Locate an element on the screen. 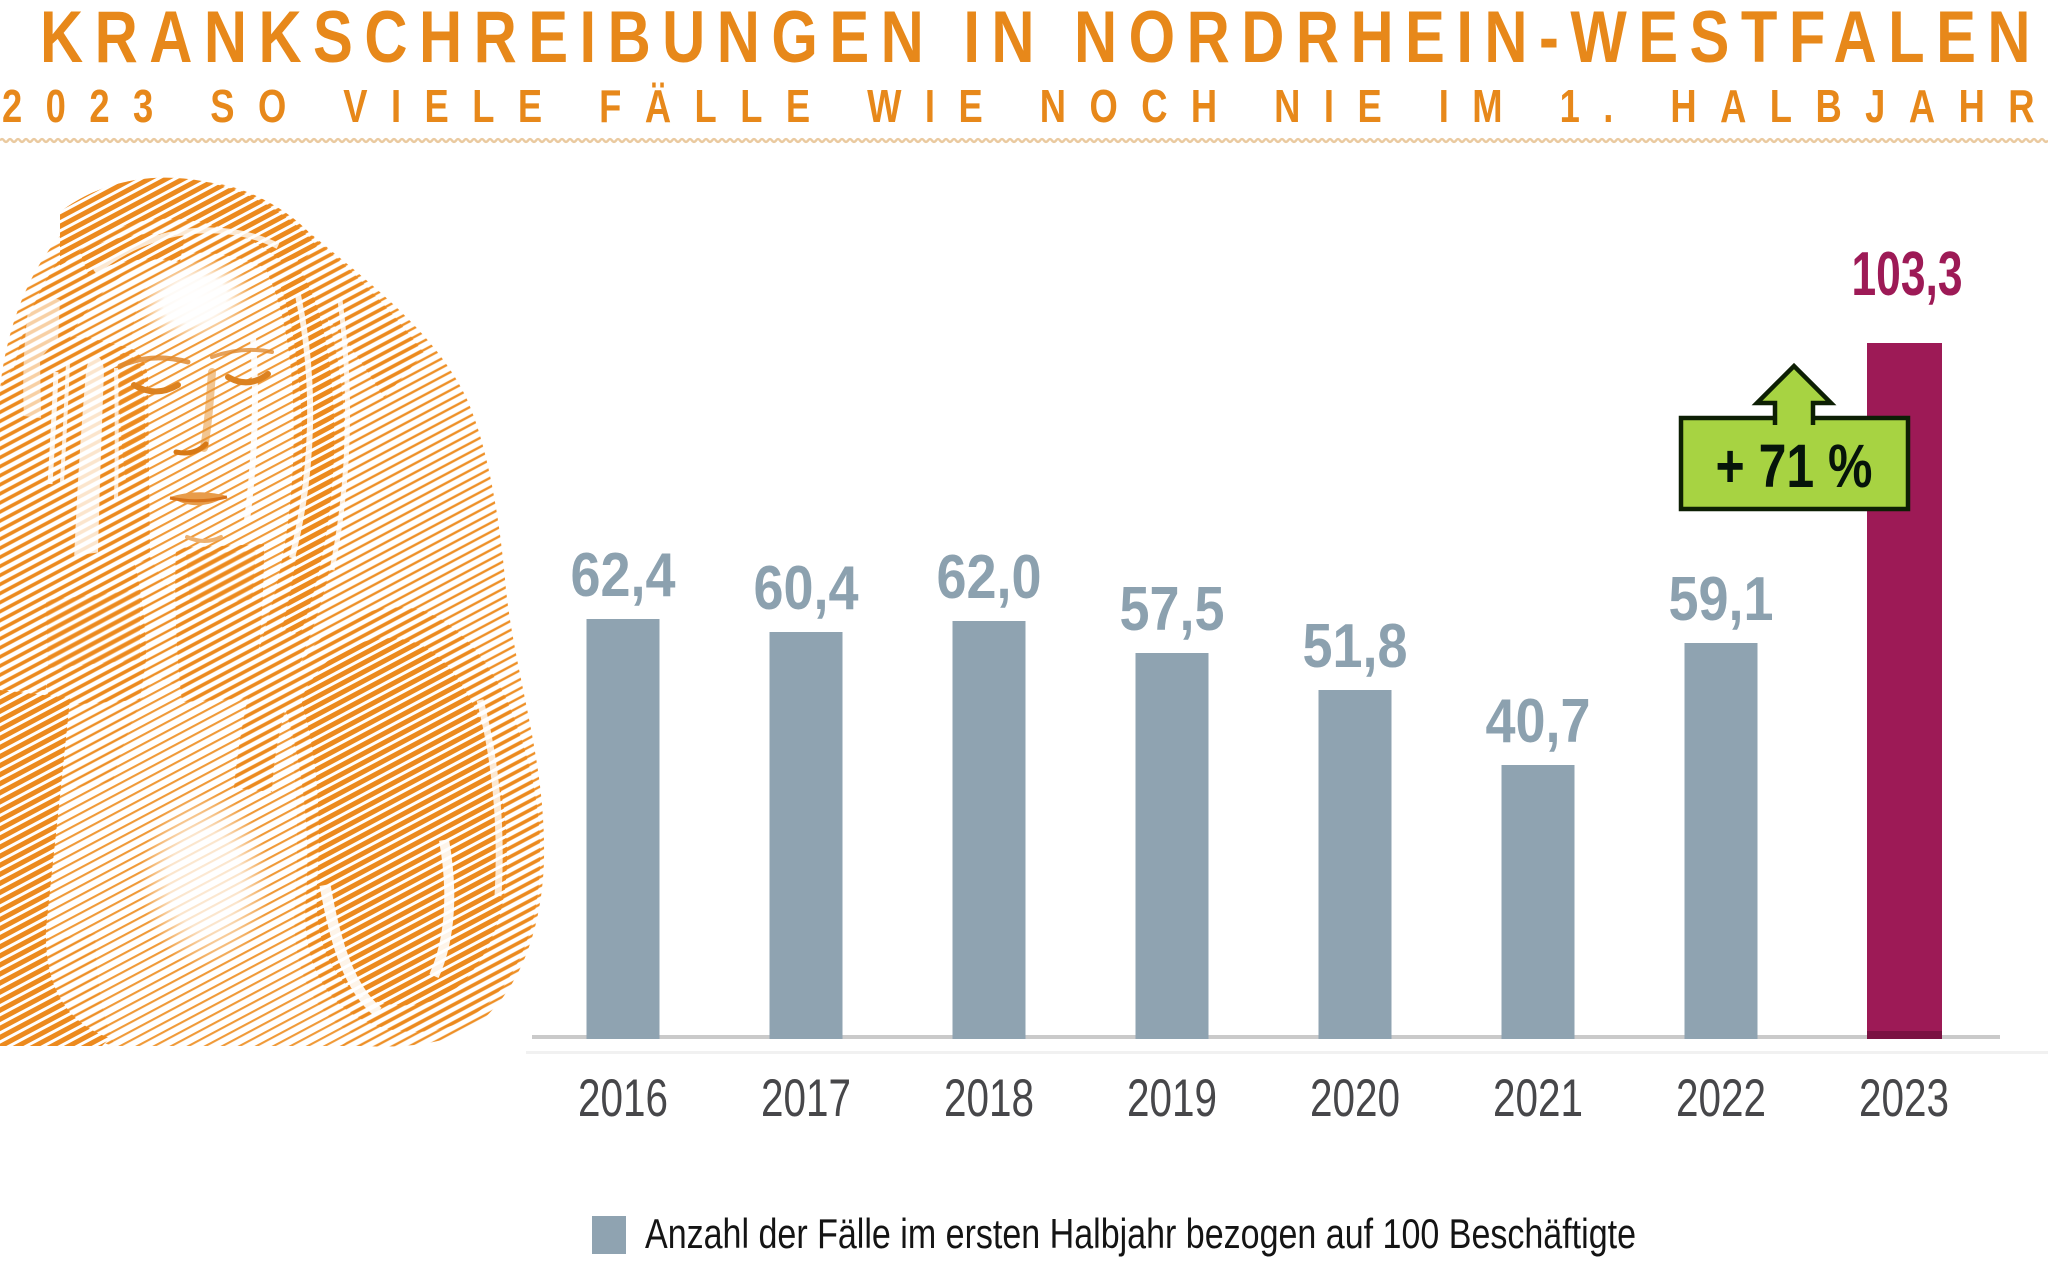  svg-text: 2016 is located at coordinates (623, 1098).